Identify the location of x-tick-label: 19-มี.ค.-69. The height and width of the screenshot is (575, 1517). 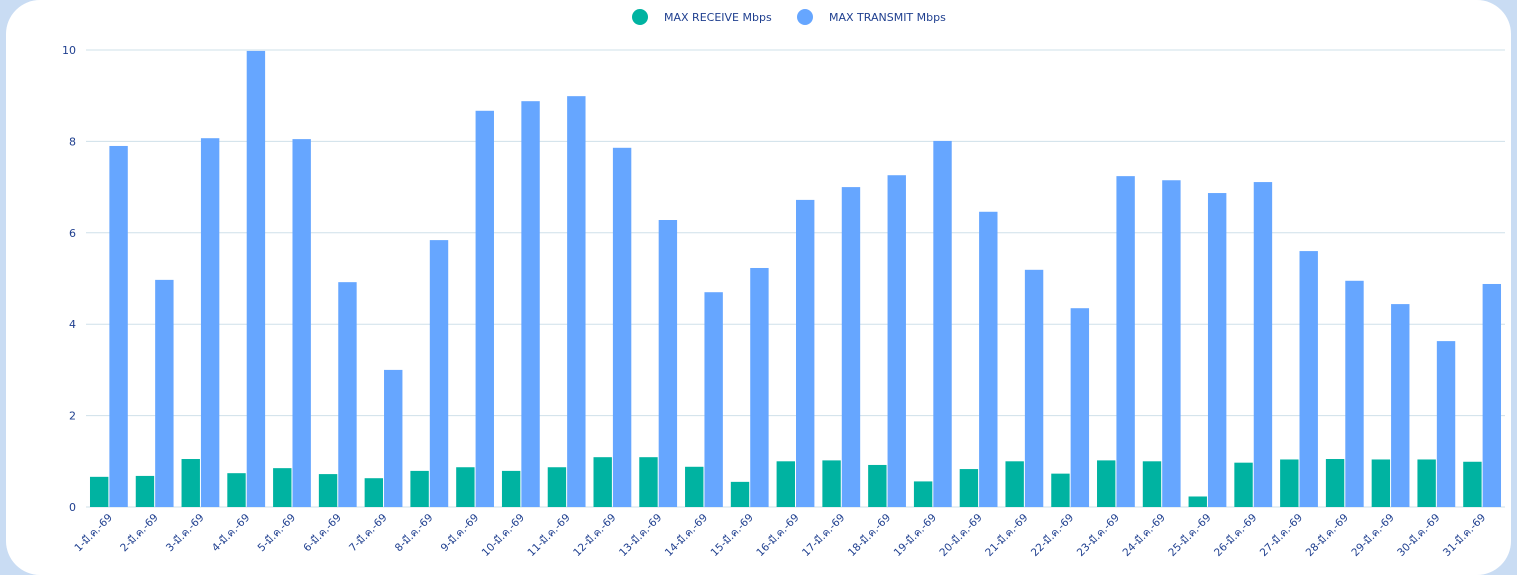
(915, 535).